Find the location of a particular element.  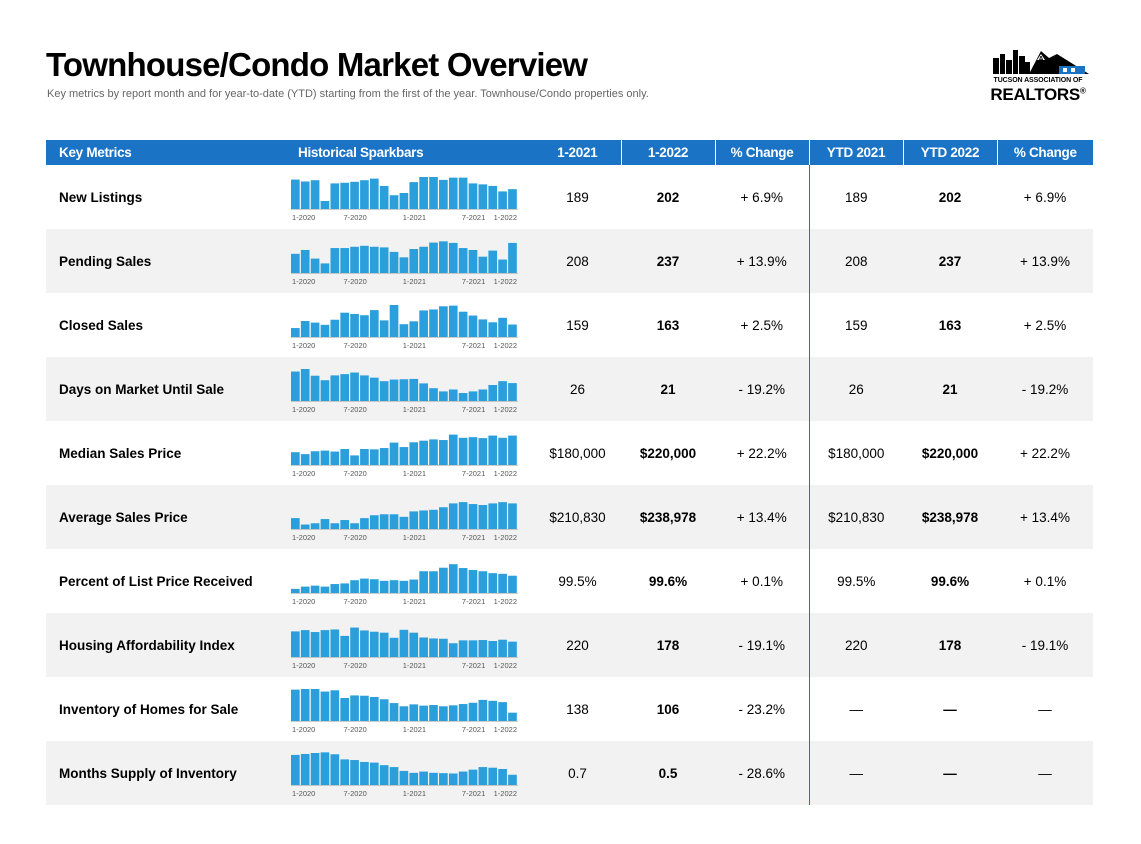

value-ytd-pct-change: + 6.9% is located at coordinates (1045, 197).